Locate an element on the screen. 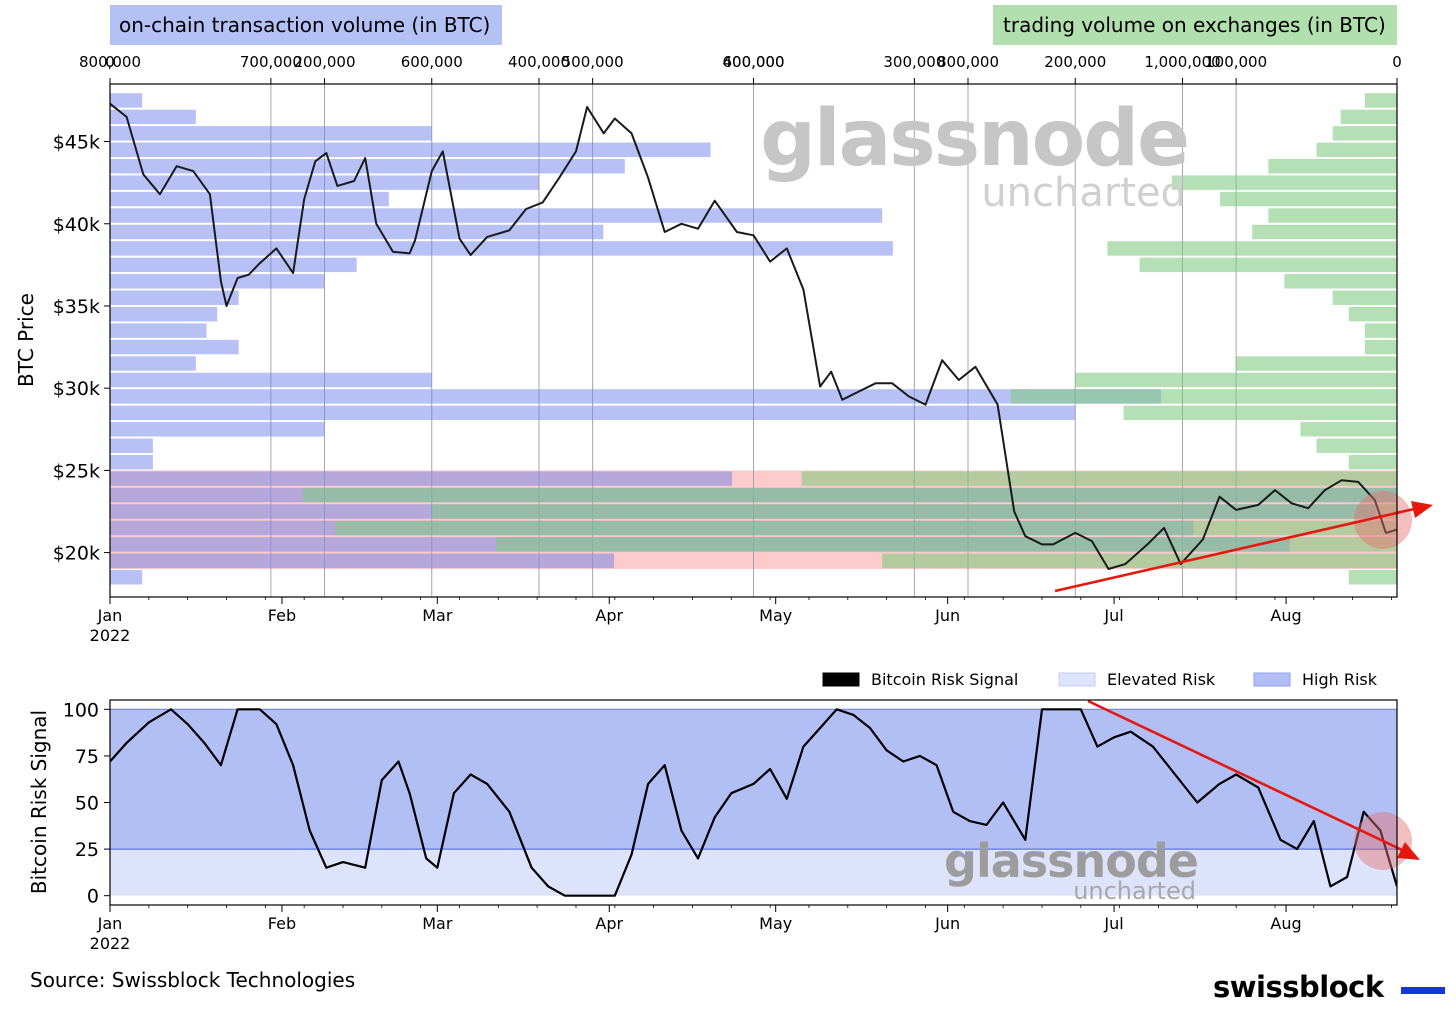 This screenshot has height=1019, width=1456. exchange-axis-tick-label: 600,000 is located at coordinates (432, 62).